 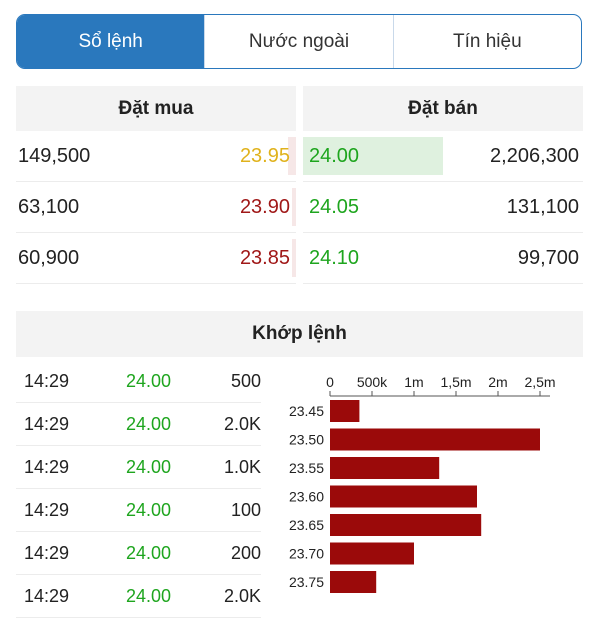 I want to click on y-tick-label: 23.50, so click(x=306, y=440).